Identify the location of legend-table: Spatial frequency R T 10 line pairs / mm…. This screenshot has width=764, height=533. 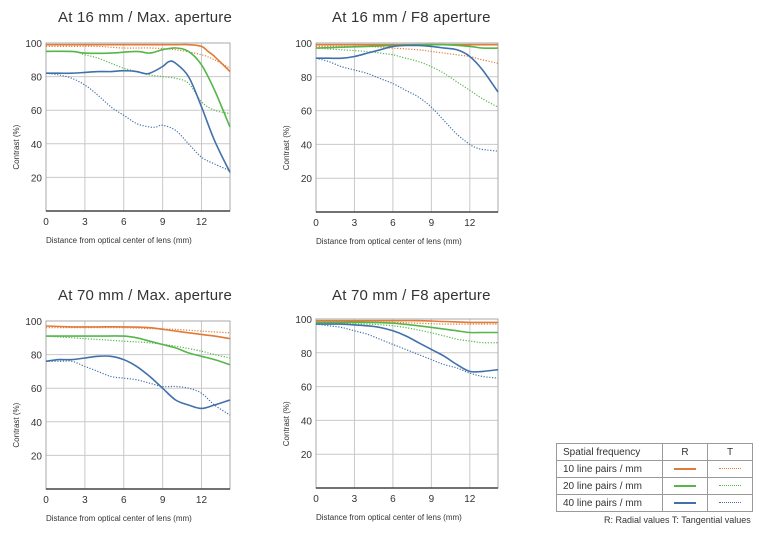
(654, 477).